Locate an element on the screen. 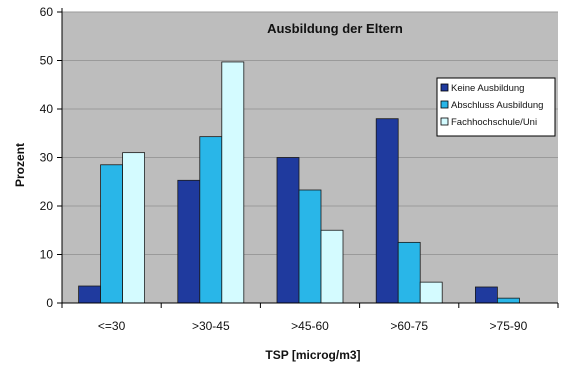 This screenshot has height=373, width=565. legend-box is located at coordinates (496, 107).